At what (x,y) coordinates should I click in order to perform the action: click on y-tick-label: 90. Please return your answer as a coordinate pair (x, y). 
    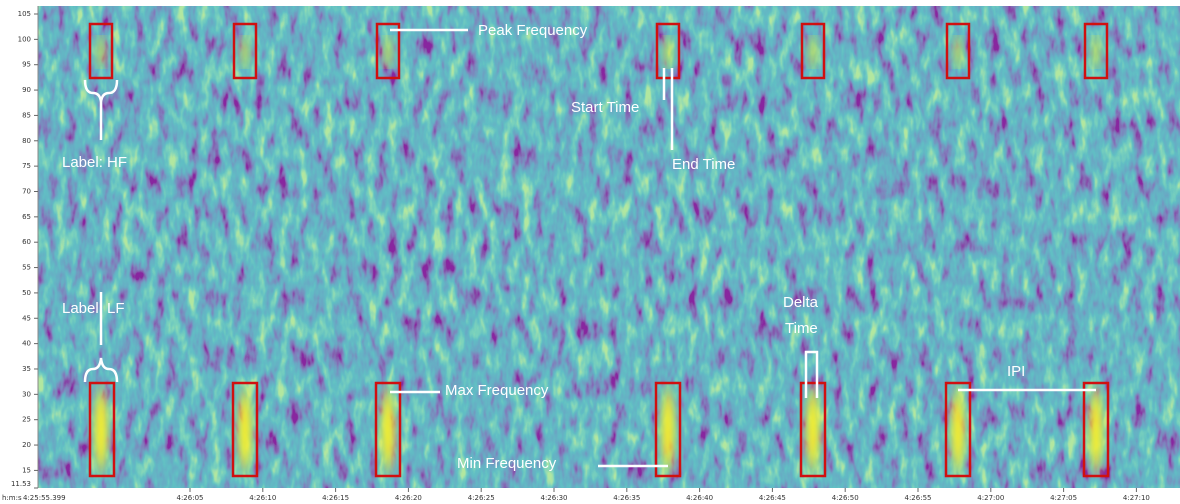
    Looking at the image, I should click on (26, 90).